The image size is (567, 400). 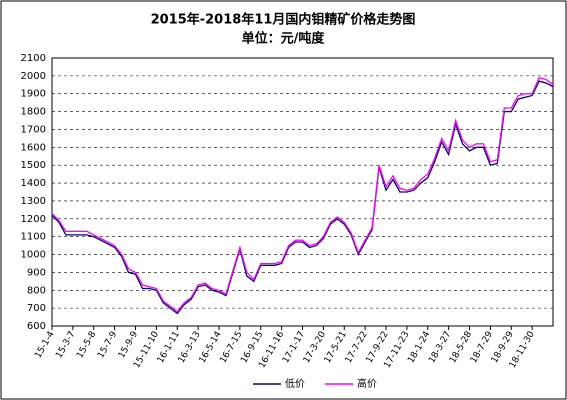 I want to click on y-tick-label: 1100, so click(x=33, y=237).